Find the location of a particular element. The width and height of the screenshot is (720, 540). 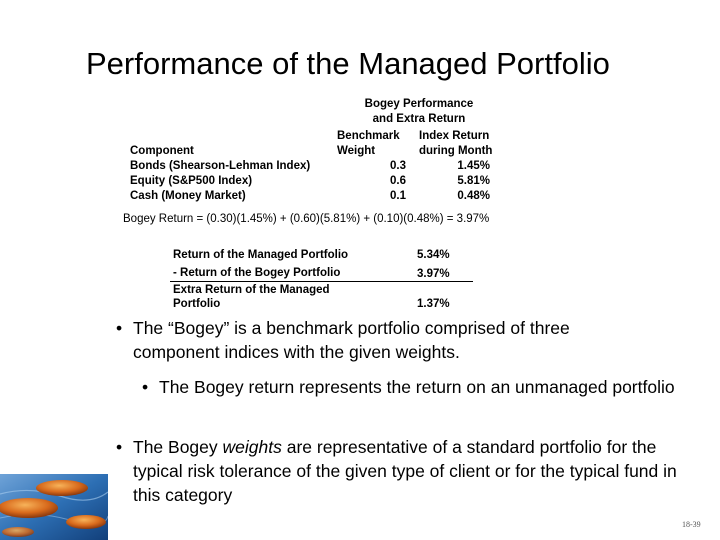

subtraction-rule is located at coordinates (321, 281).